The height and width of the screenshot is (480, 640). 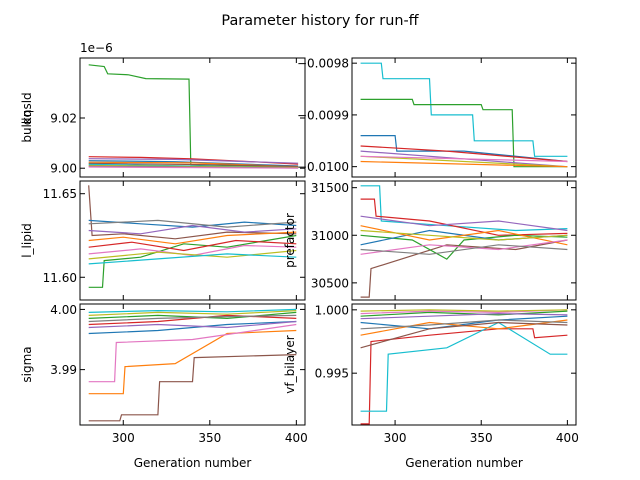 What do you see at coordinates (290, 240) in the screenshot?
I see `y-axis-label: prefactor` at bounding box center [290, 240].